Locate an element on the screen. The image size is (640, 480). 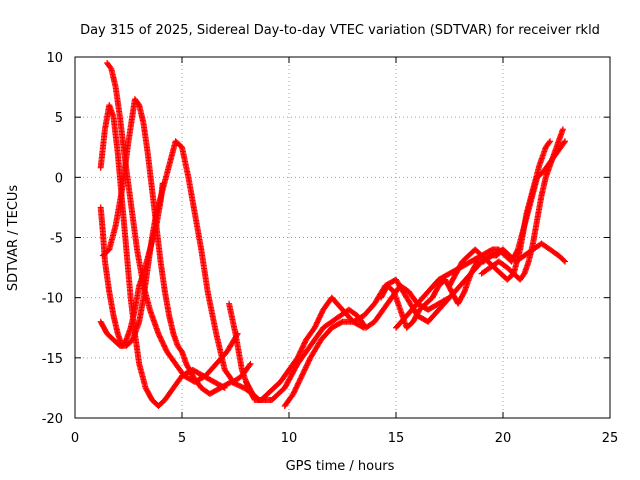
y-tick-label: 5 is located at coordinates (59, 118).